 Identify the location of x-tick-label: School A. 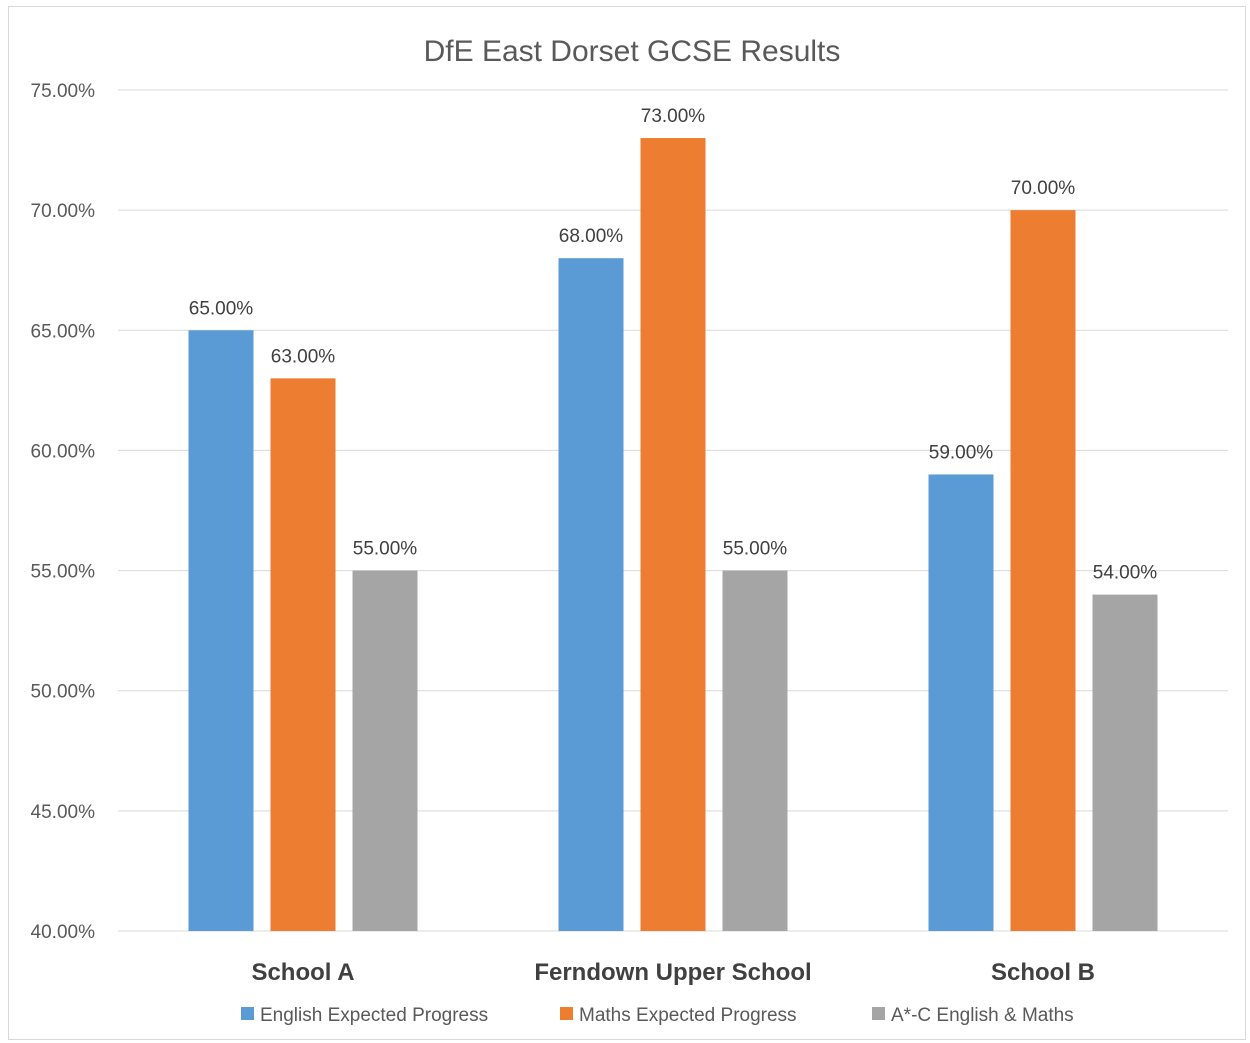
(302, 972).